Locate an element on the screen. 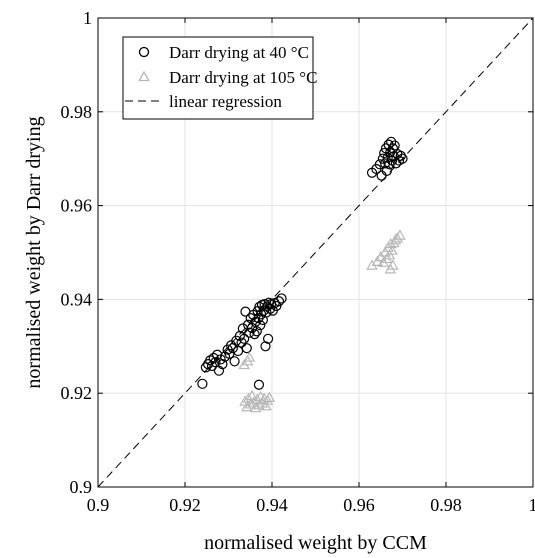 Image resolution: width=535 pixels, height=558 pixels. legend-marker-triangle is located at coordinates (144, 76).